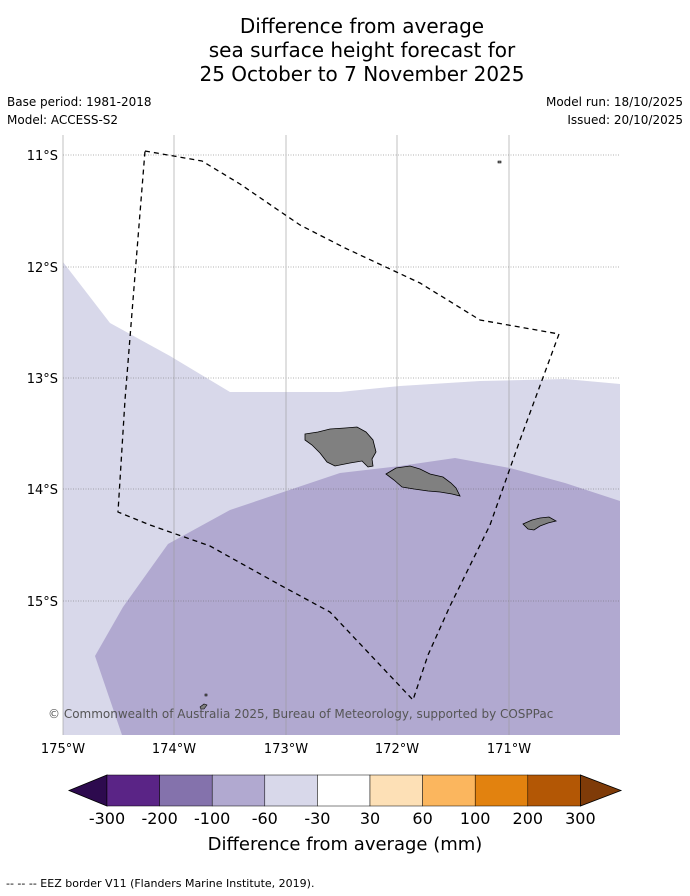  Describe the element at coordinates (340, 447) in the screenshot. I see `savaii-island` at that location.